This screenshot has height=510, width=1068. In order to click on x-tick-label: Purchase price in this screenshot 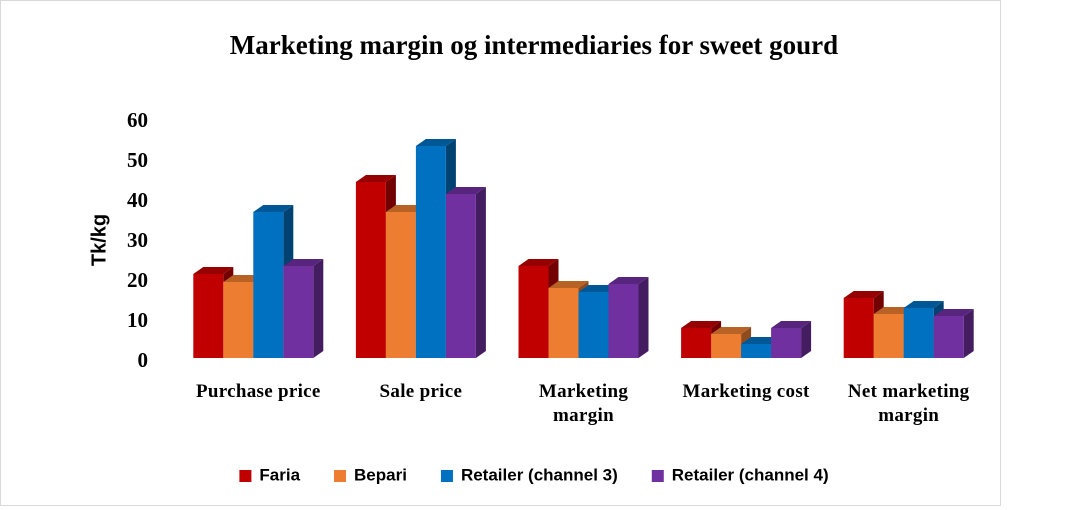, I will do `click(258, 391)`.